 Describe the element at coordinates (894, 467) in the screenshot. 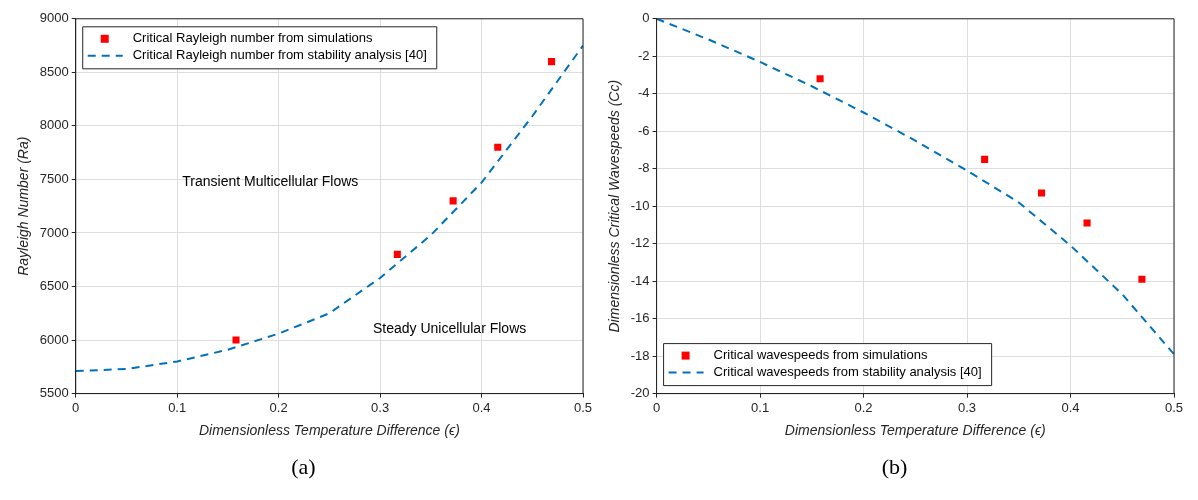

I see `text: (b)` at that location.